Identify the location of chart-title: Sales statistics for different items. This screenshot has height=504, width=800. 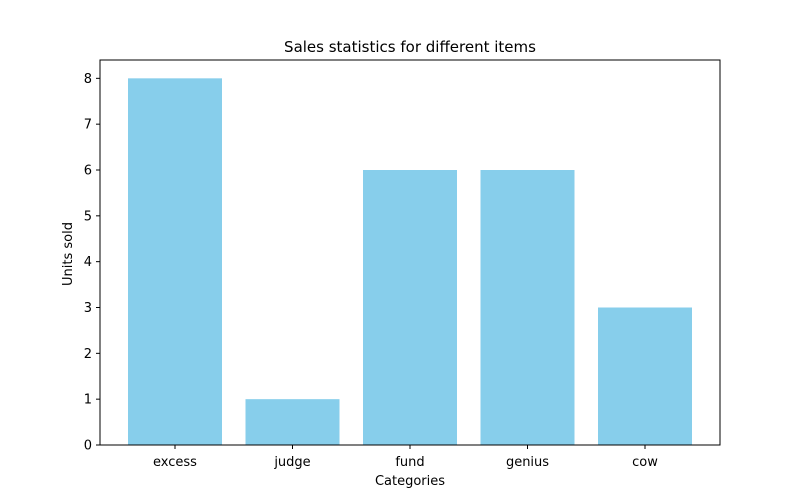
(410, 47).